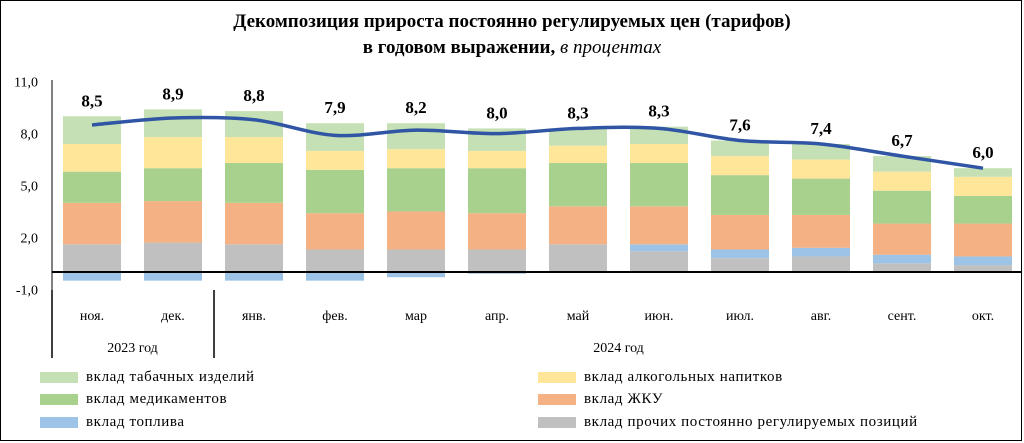 This screenshot has width=1024, height=443. Describe the element at coordinates (334, 316) in the screenshot. I see `x-tick-label: фев.` at that location.